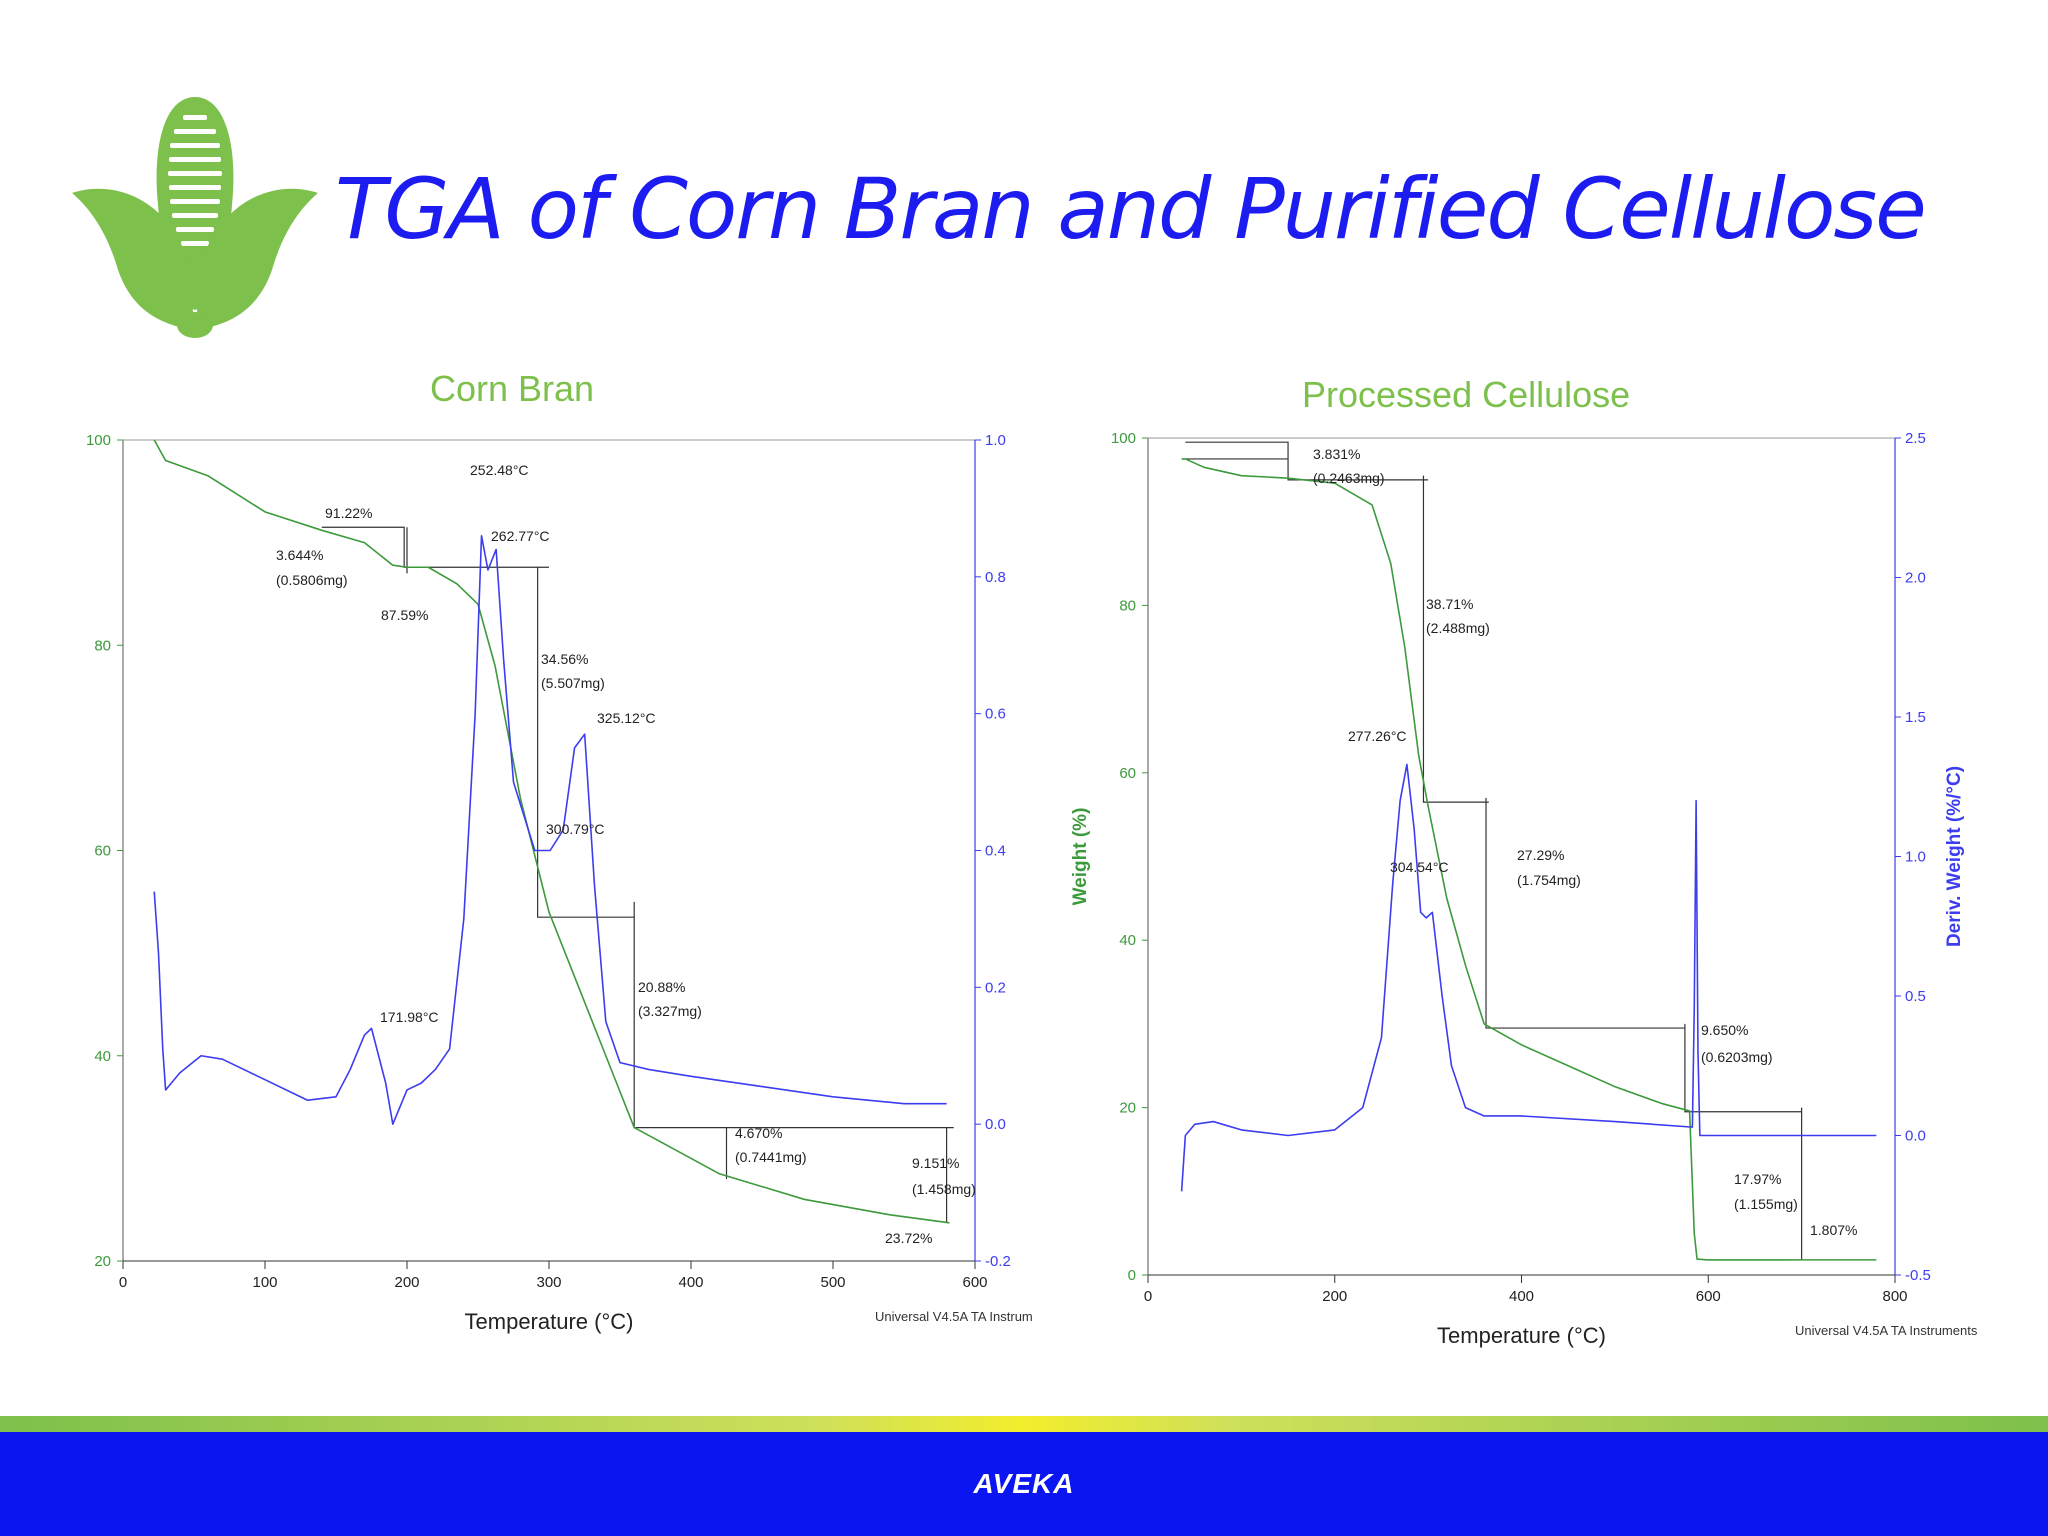  What do you see at coordinates (1466, 394) in the screenshot?
I see `chart-title-processed-cellulose: Processed Cellulose` at bounding box center [1466, 394].